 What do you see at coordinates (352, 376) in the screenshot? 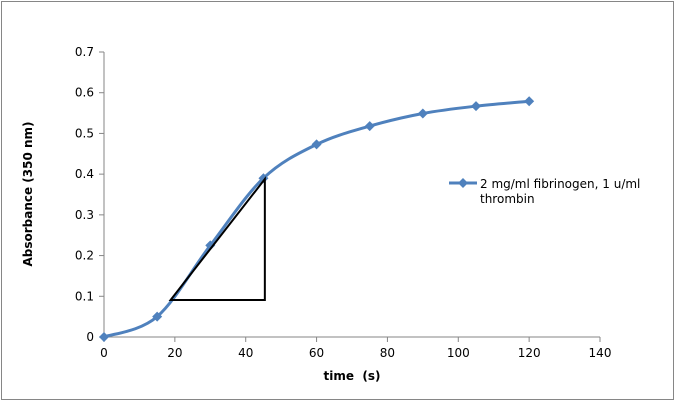
I see `x-axis-label: time (s)` at bounding box center [352, 376].